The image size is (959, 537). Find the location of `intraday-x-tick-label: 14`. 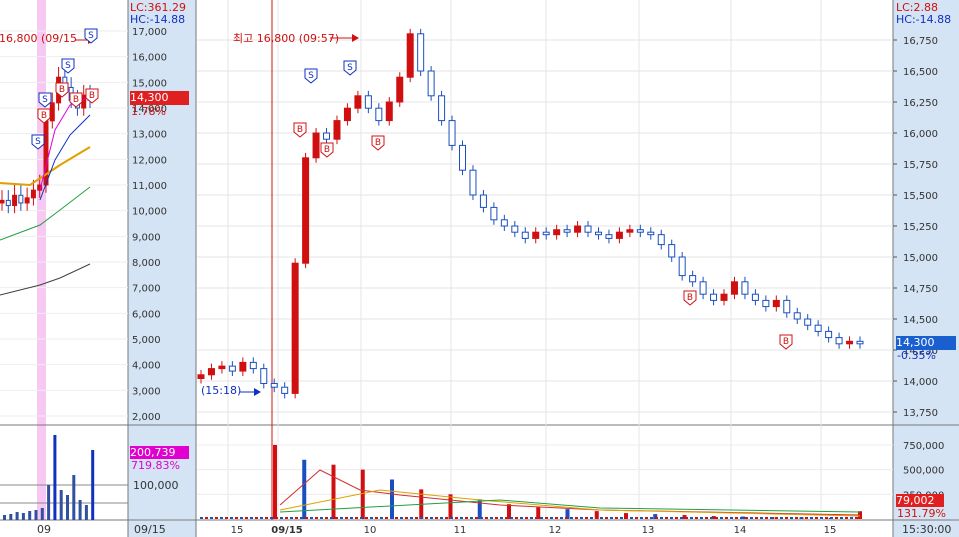

intraday-x-tick-label: 14 is located at coordinates (740, 530).